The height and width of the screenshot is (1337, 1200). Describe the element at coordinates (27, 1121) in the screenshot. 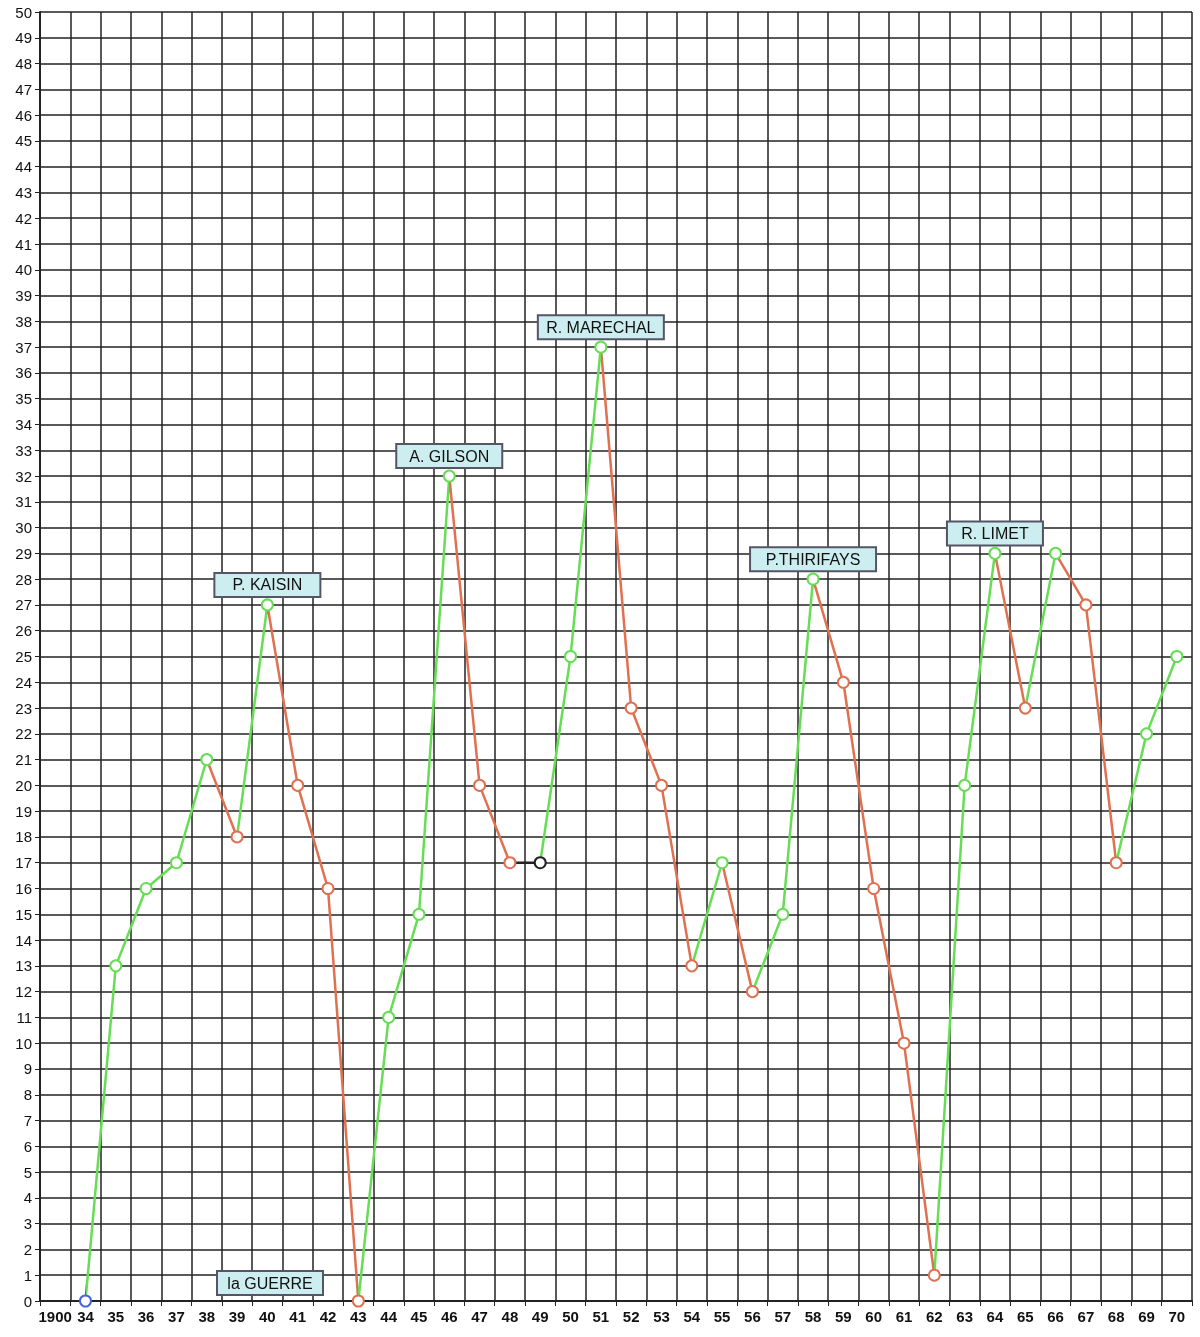

I see `y-tick-label: 7` at that location.